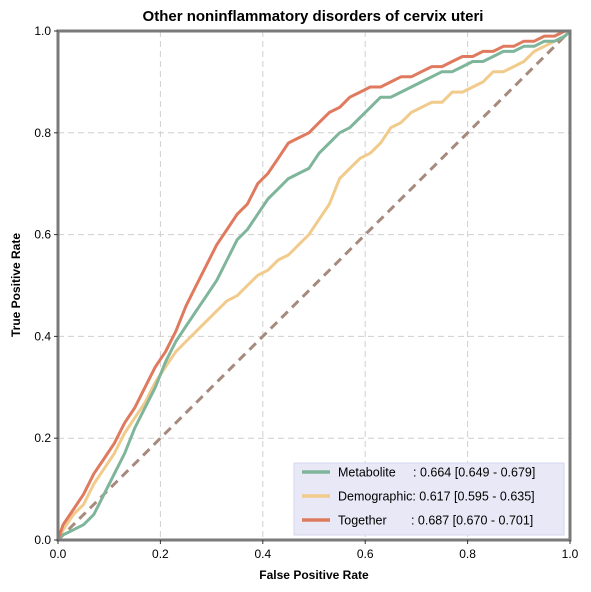 The width and height of the screenshot is (591, 592). What do you see at coordinates (262, 554) in the screenshot?
I see `x-tick-label-2: 0.4` at bounding box center [262, 554].